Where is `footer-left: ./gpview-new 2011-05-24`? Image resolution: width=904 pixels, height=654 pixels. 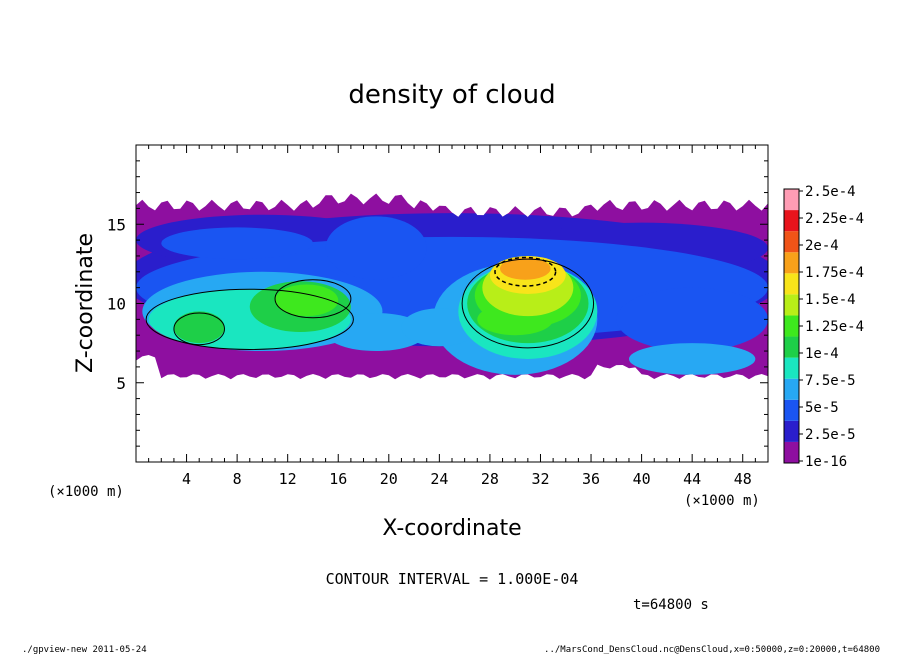 footer-left: ./gpview-new 2011-05-24 is located at coordinates (84, 649).